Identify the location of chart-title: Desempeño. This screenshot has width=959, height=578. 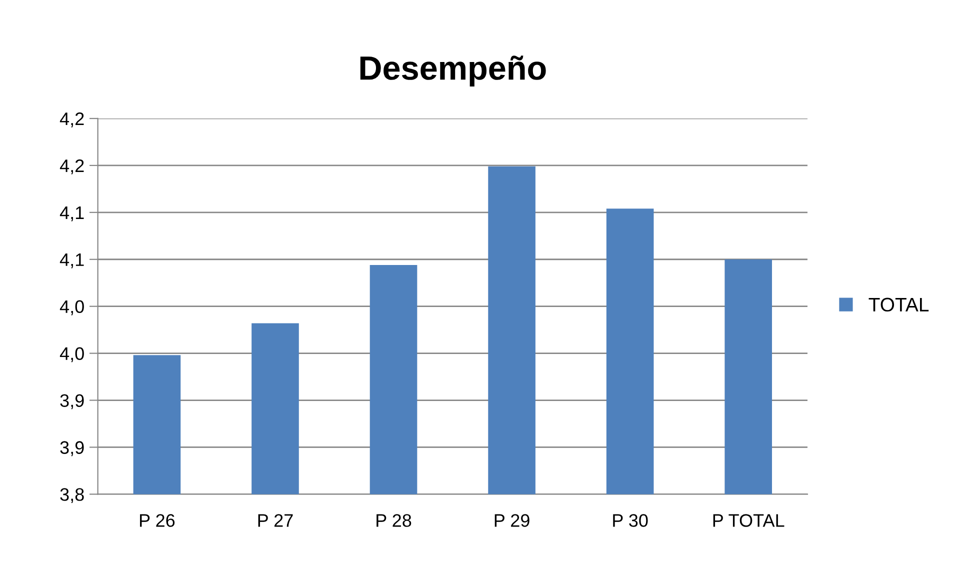
(453, 71).